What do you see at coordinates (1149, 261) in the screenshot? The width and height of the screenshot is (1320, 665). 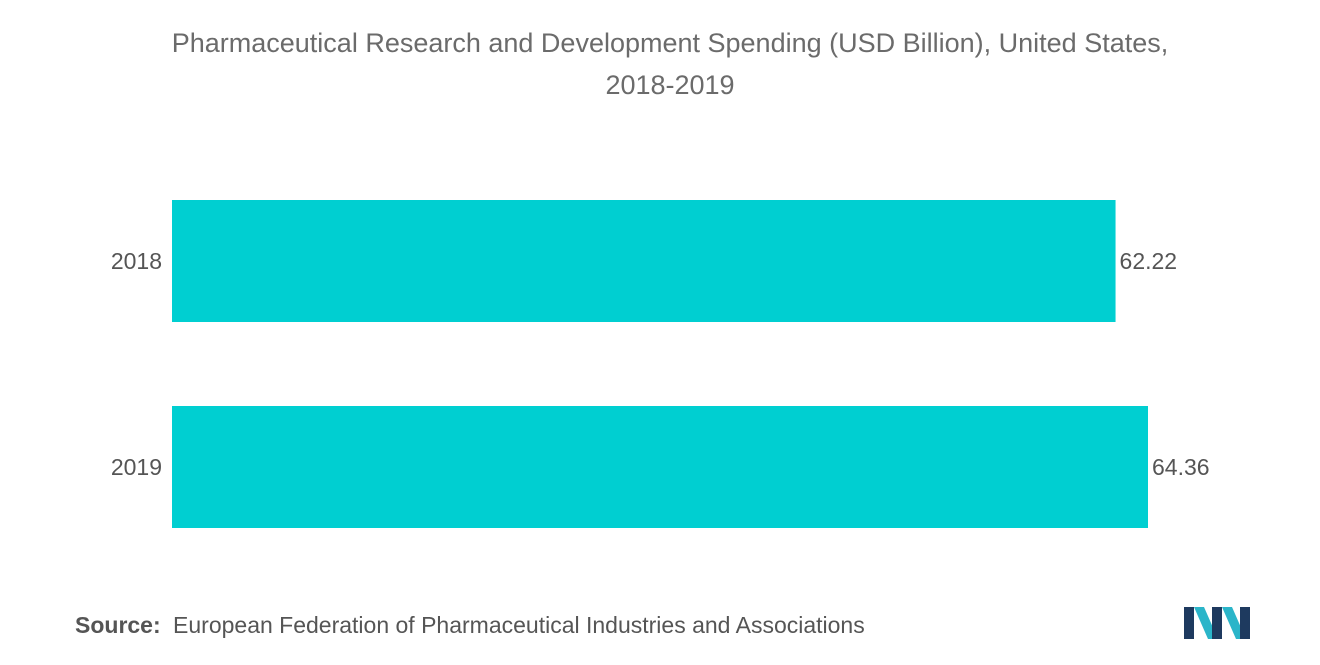 I see `value-label-2018: 62.22` at bounding box center [1149, 261].